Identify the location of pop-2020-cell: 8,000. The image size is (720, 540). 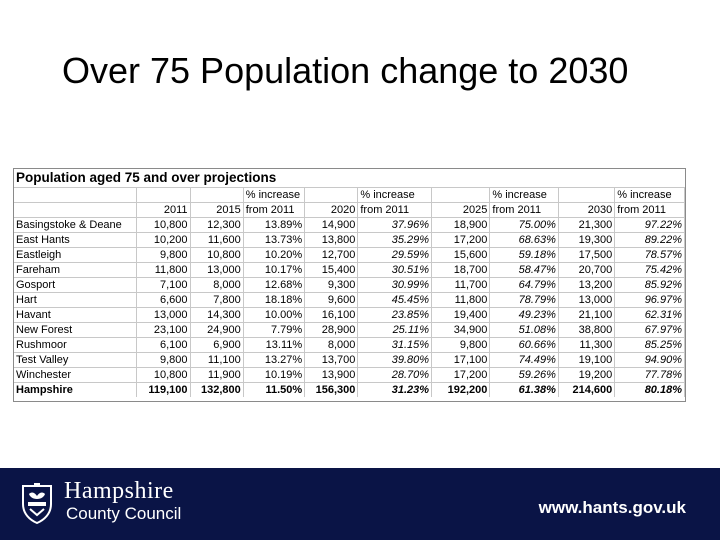
(331, 345).